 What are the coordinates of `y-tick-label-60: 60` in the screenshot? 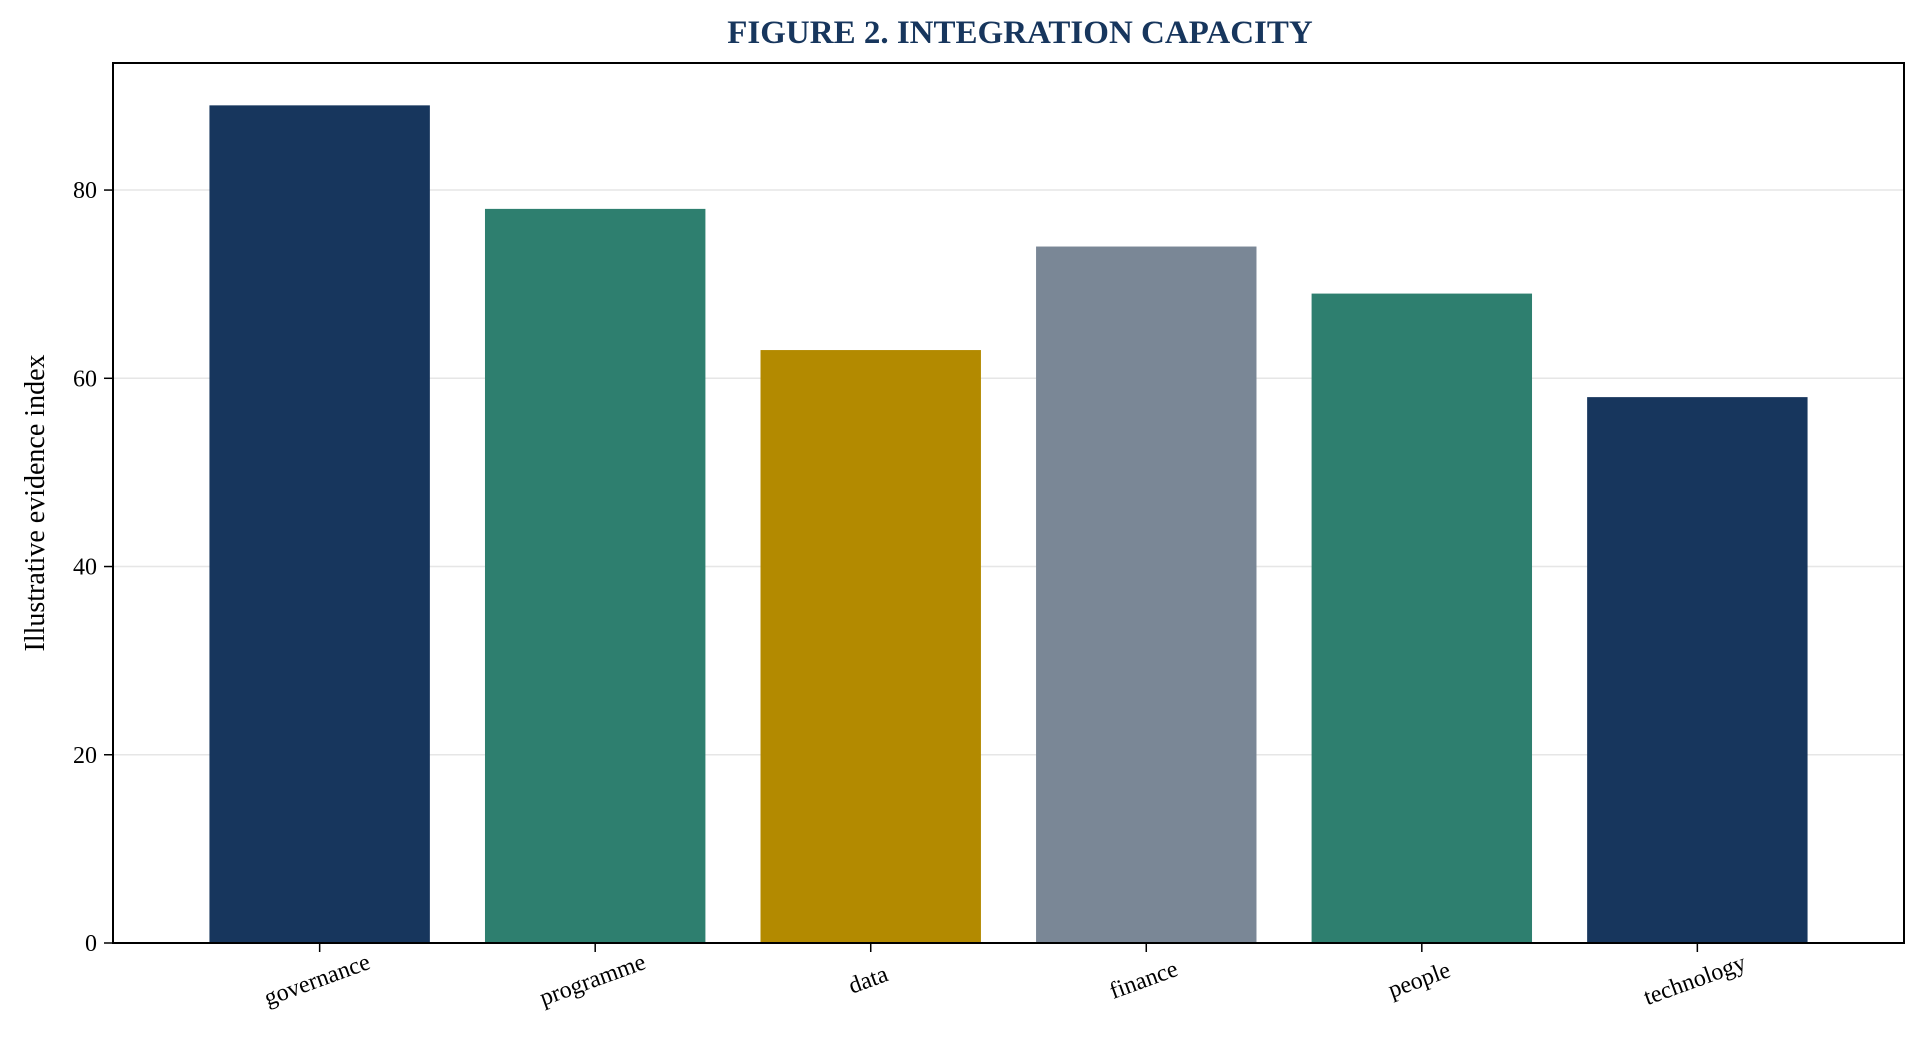 It's located at (85, 379).